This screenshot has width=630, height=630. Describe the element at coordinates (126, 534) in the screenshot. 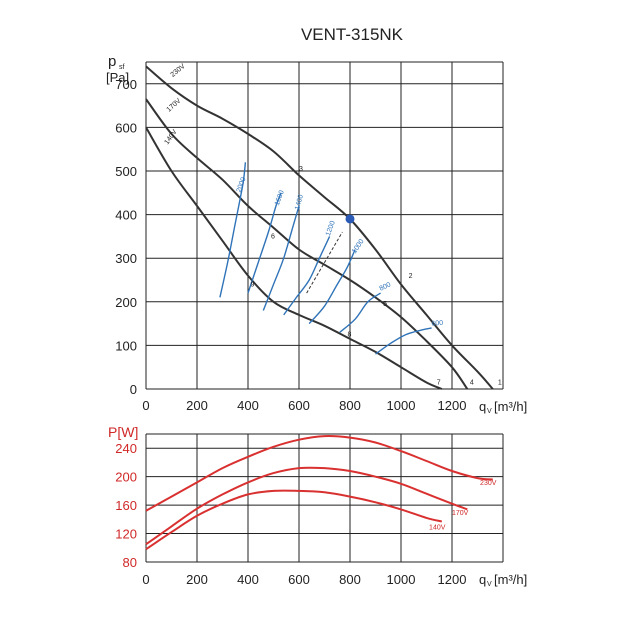

I see `bottom-y-tick-label: 120` at that location.